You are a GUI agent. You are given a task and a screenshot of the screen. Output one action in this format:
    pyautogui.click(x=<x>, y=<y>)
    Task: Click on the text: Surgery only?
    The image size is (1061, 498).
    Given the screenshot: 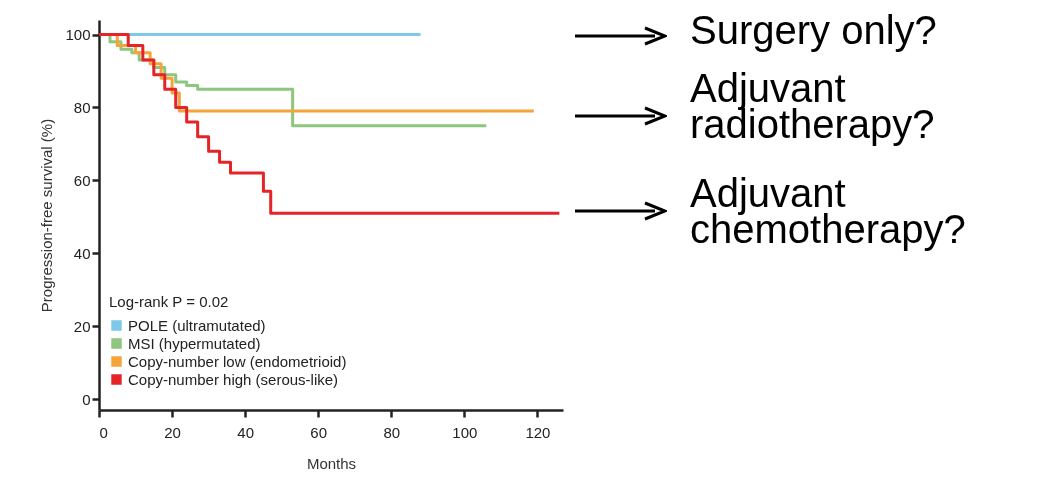 What is the action you would take?
    pyautogui.click(x=814, y=30)
    